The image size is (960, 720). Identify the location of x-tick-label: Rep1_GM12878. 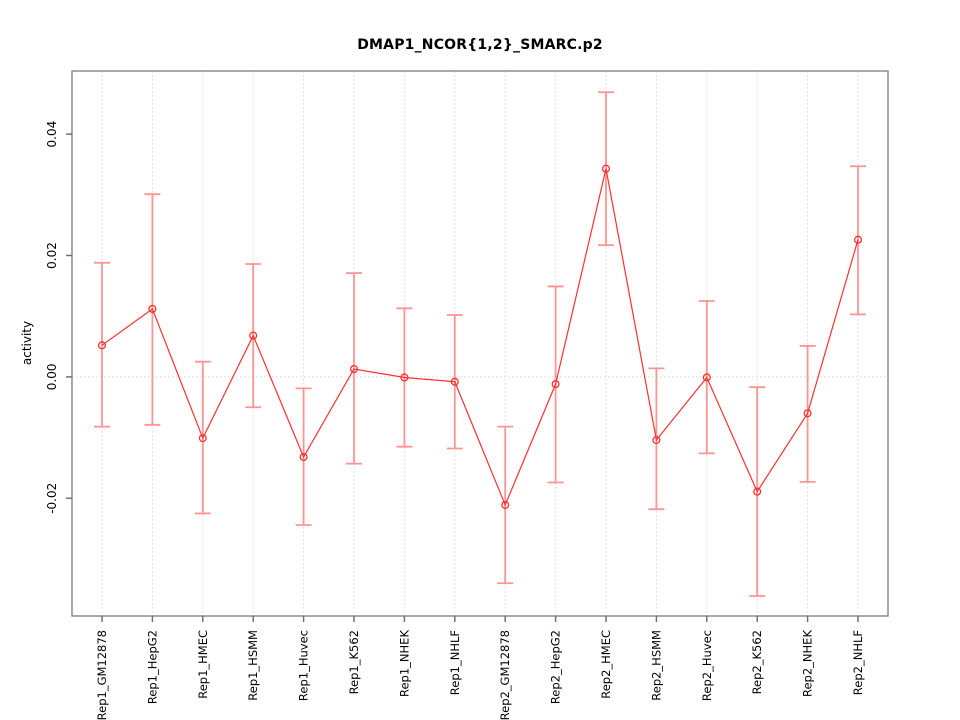
(102, 675).